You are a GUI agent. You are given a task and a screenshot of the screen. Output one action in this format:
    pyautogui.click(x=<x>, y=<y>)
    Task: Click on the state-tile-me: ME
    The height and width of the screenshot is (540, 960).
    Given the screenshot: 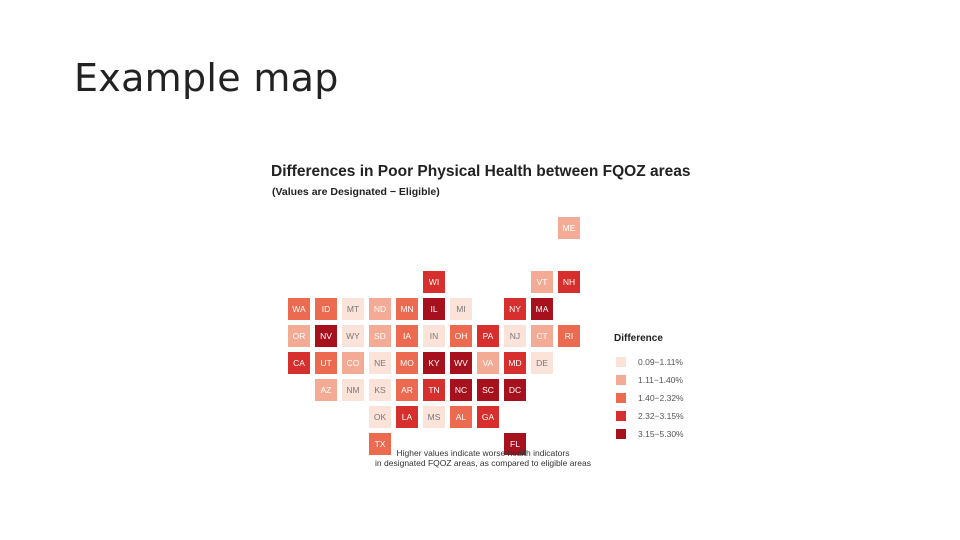 What is the action you would take?
    pyautogui.click(x=569, y=228)
    